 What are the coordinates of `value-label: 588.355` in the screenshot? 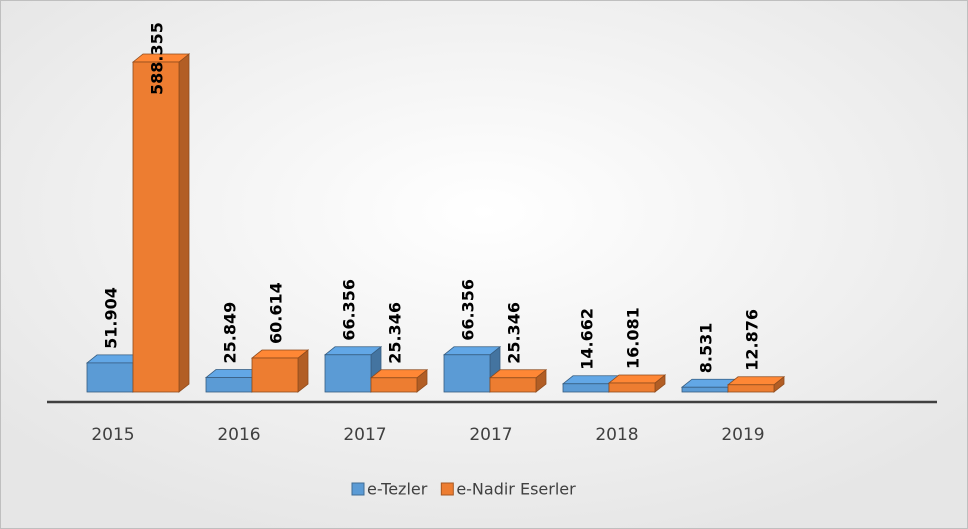 It's located at (157, 58).